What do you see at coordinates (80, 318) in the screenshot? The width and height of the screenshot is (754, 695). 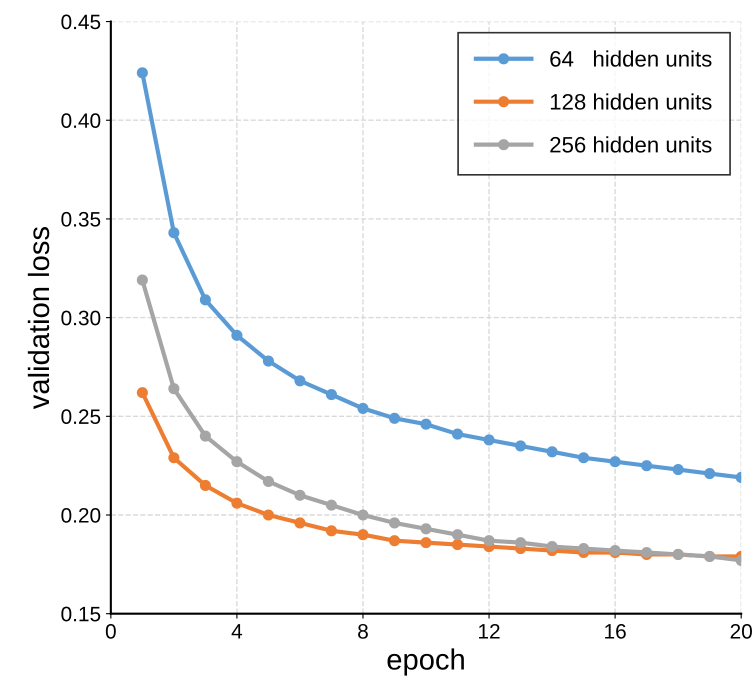 I see `y-tick-label: 0.30` at bounding box center [80, 318].